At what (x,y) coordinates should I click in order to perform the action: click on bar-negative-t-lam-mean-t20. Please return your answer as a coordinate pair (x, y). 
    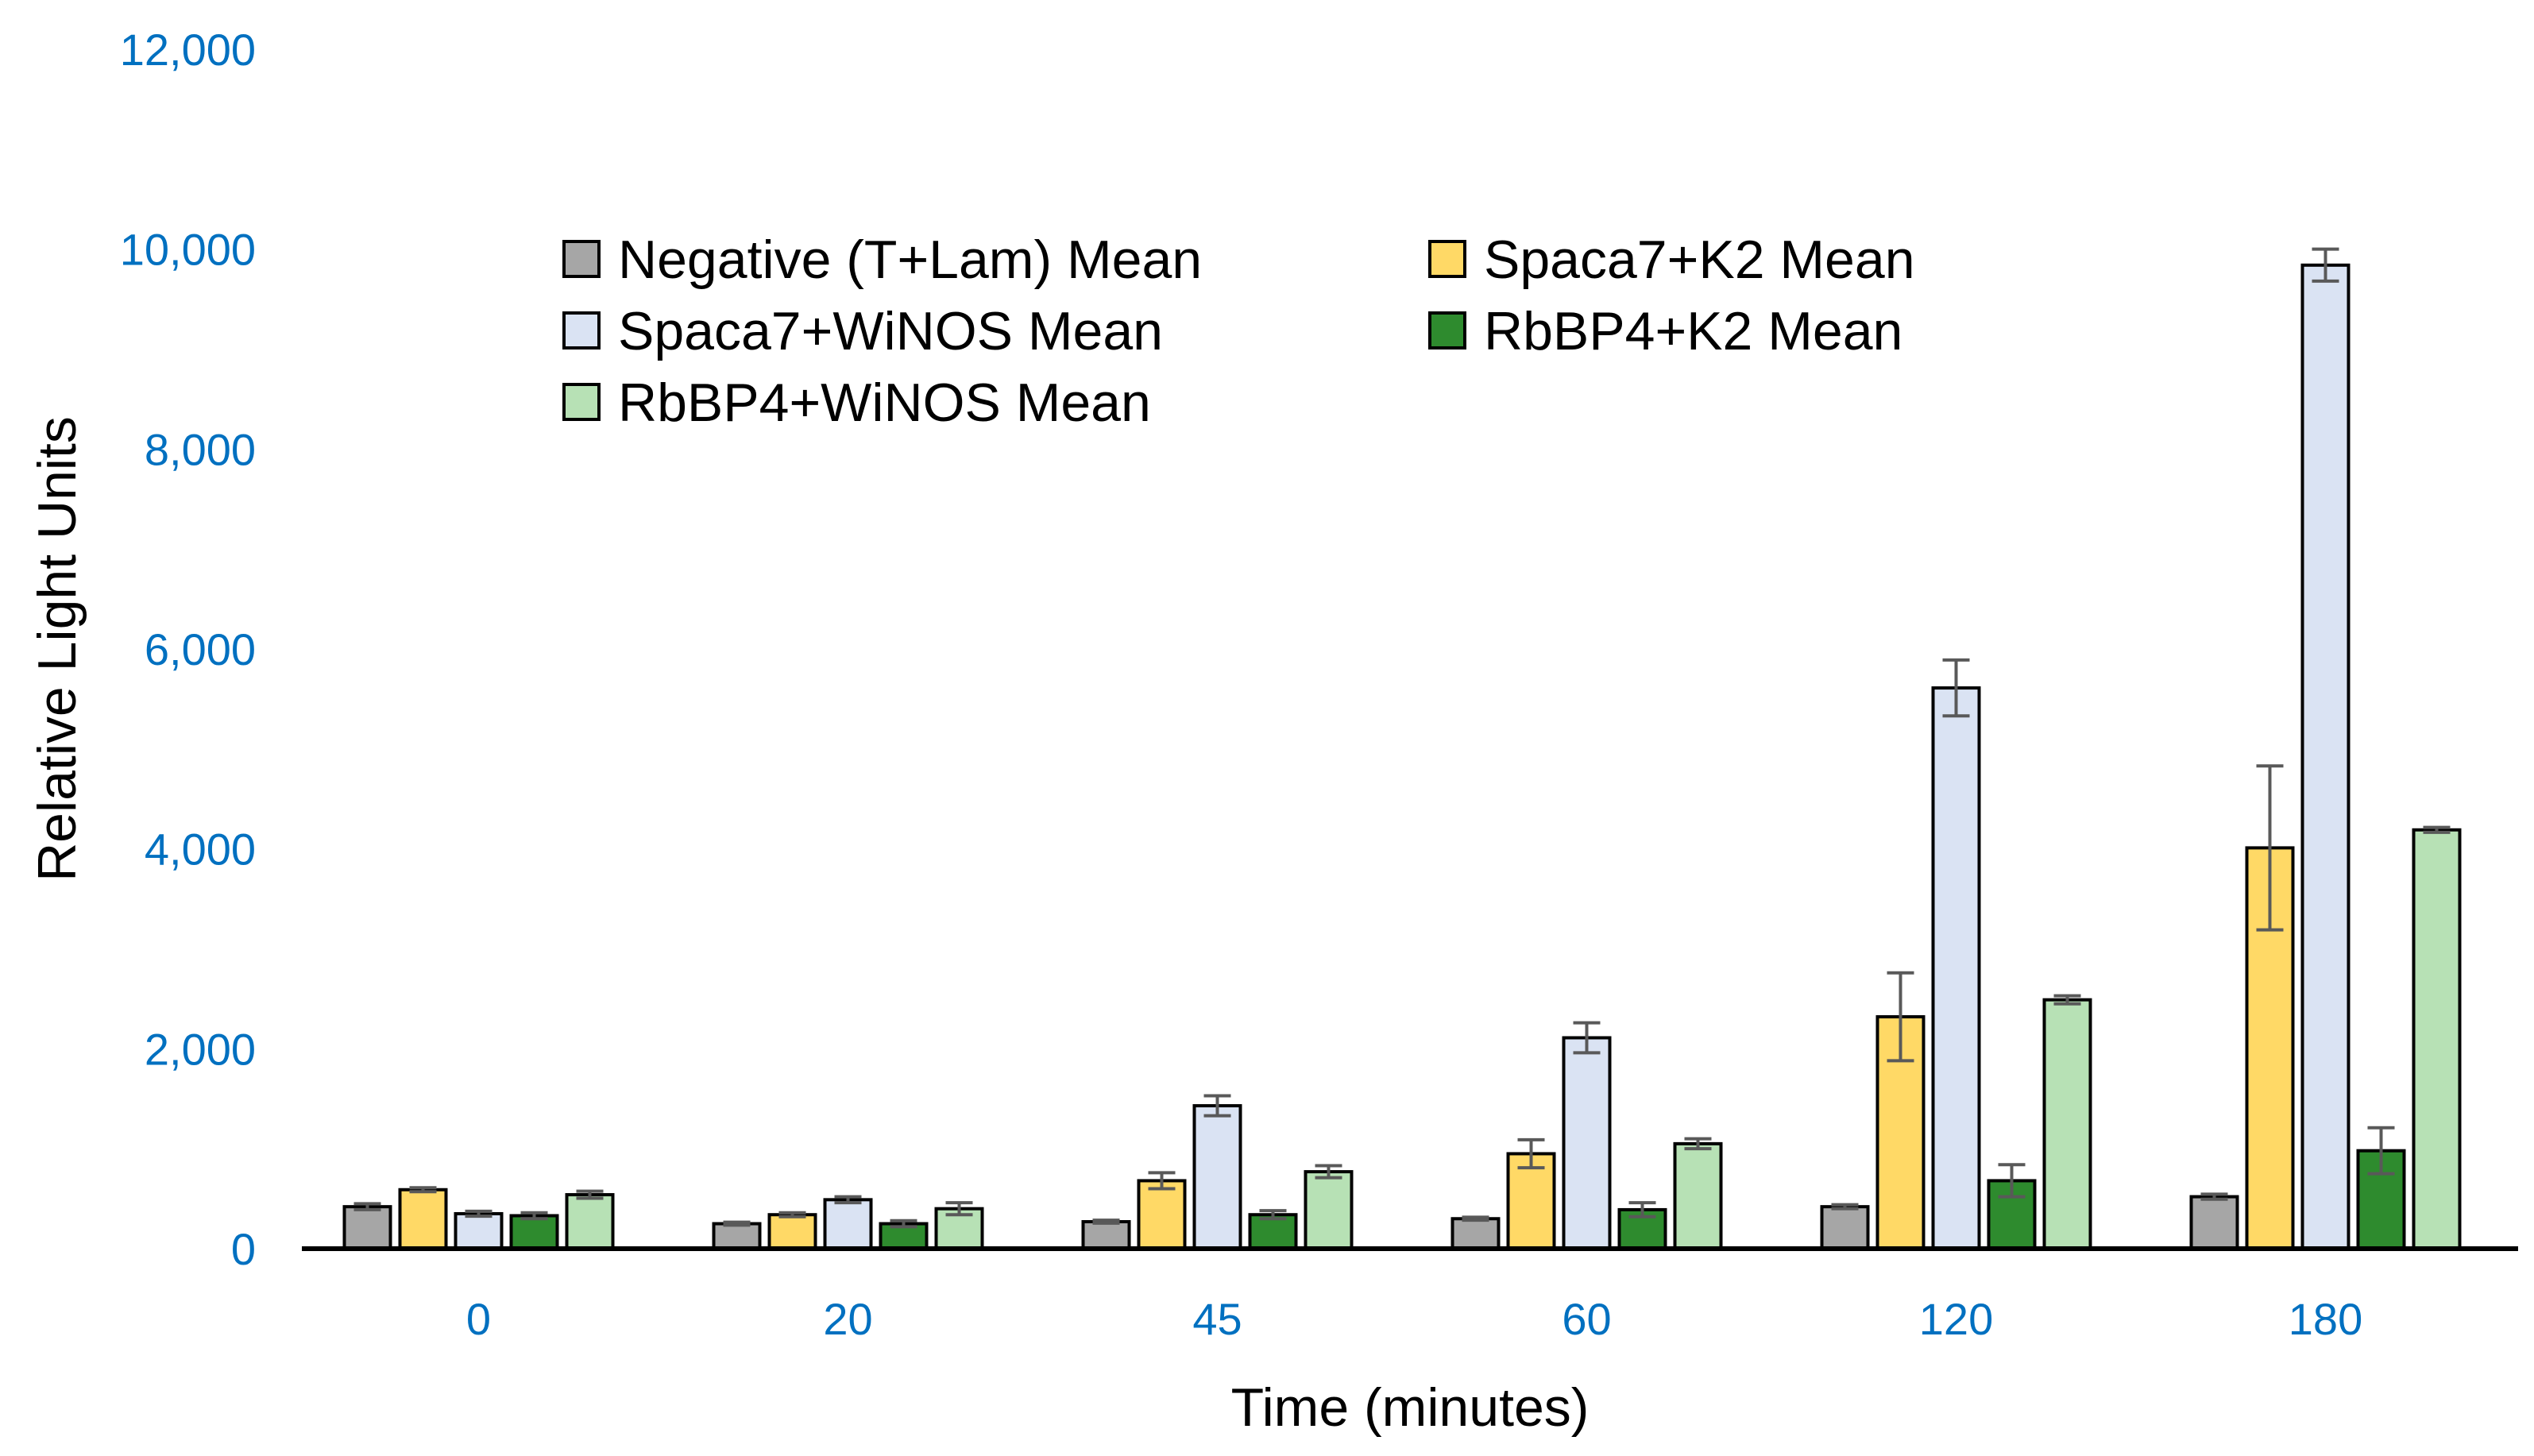
    Looking at the image, I should click on (737, 1236).